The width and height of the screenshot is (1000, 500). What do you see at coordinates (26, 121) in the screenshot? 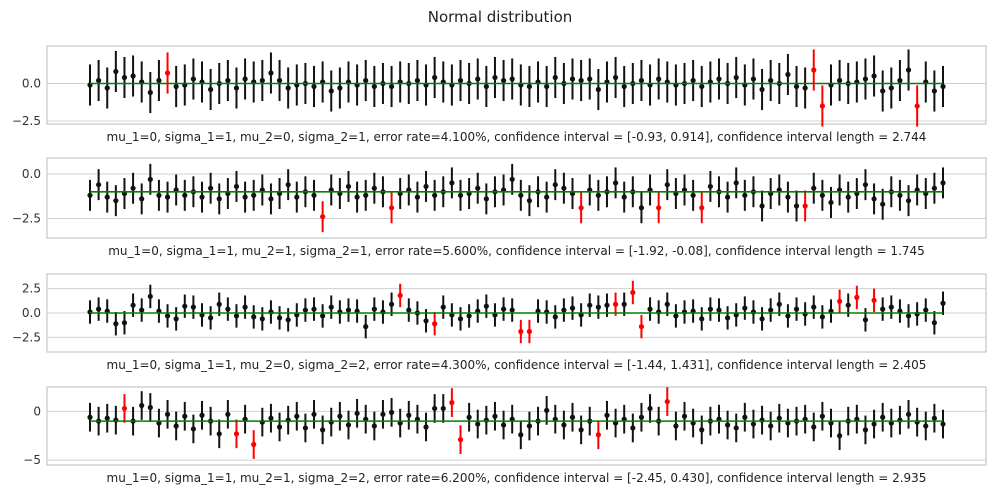
I see `y-tick-label: −2.5` at bounding box center [26, 121].